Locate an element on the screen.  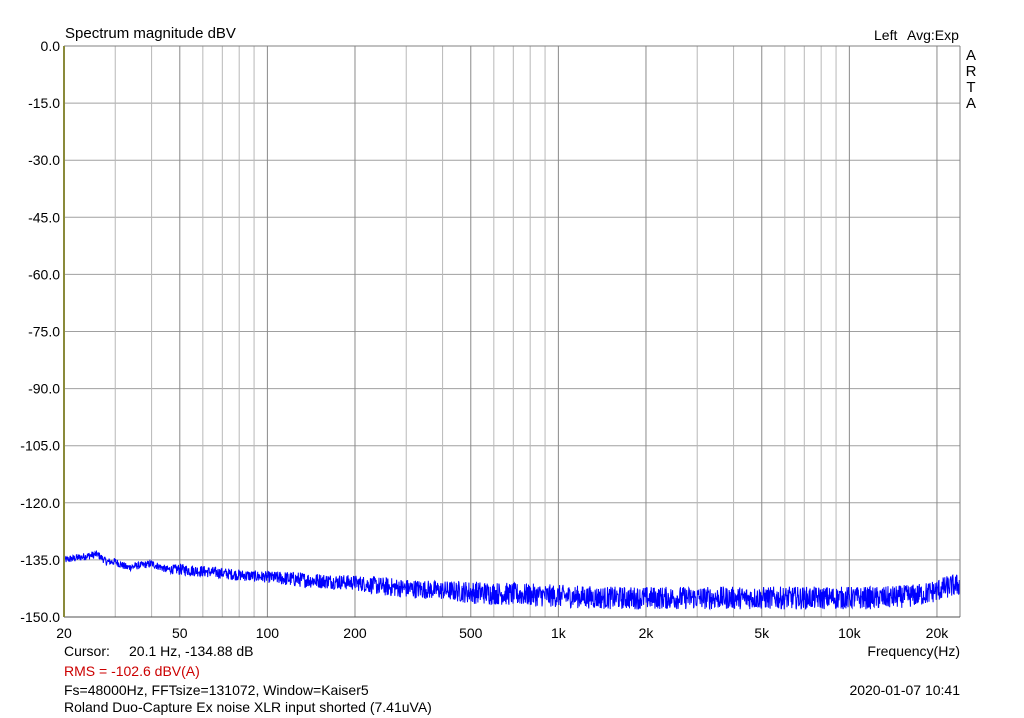
y-tick-label: -150.0 is located at coordinates (40, 617).